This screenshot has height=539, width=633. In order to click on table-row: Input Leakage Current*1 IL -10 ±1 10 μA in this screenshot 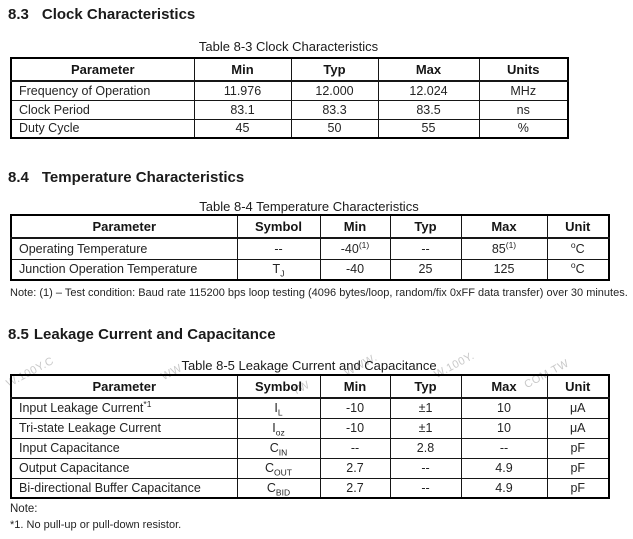, I will do `click(310, 408)`.